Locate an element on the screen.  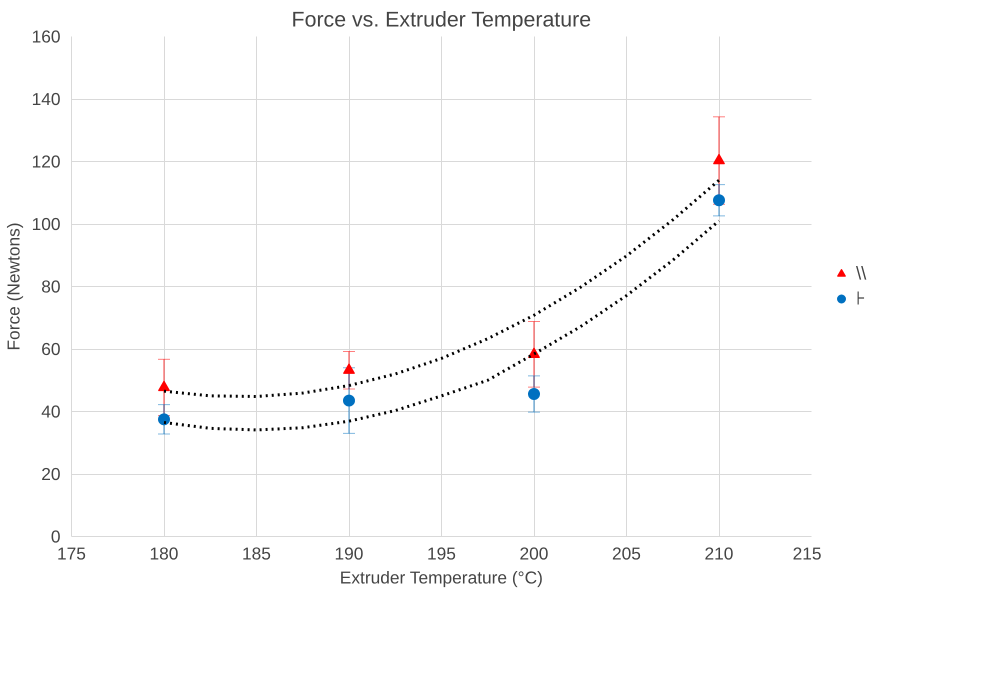
legend-label: ⊦ is located at coordinates (861, 299).